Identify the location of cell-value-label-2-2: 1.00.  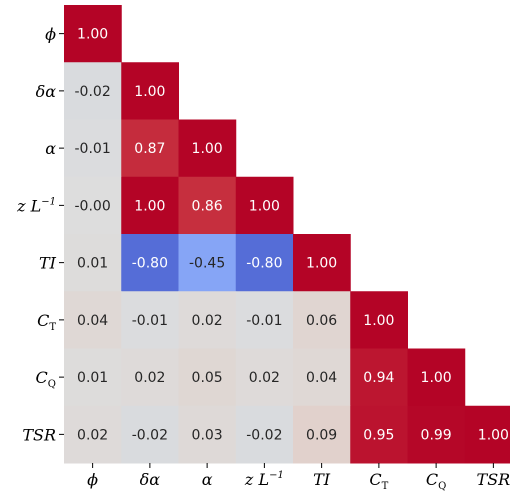
(207, 149).